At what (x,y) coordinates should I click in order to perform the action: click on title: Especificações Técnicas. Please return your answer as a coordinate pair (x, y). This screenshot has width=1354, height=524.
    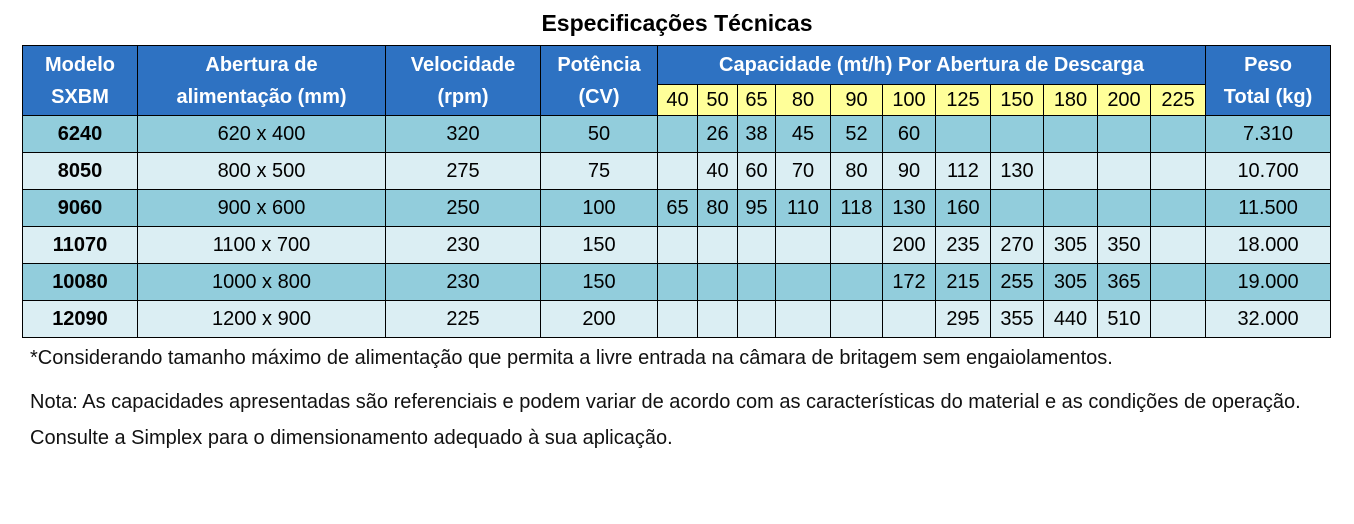
    Looking at the image, I should click on (677, 23).